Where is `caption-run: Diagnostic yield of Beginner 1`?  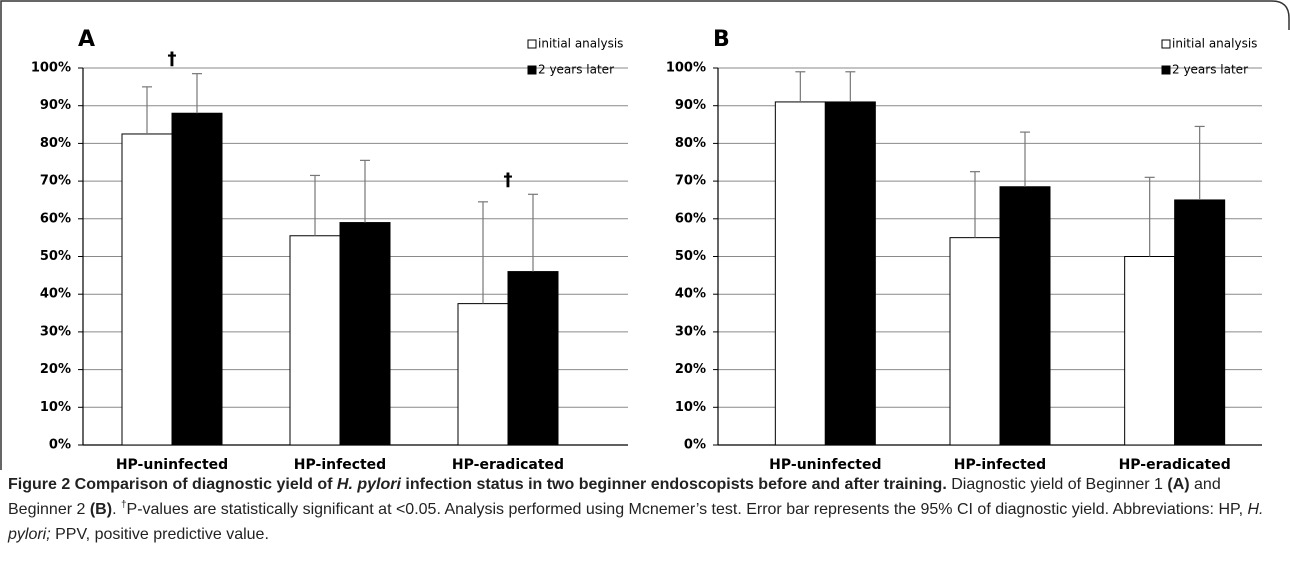
caption-run: Diagnostic yield of Beginner 1 is located at coordinates (1057, 484).